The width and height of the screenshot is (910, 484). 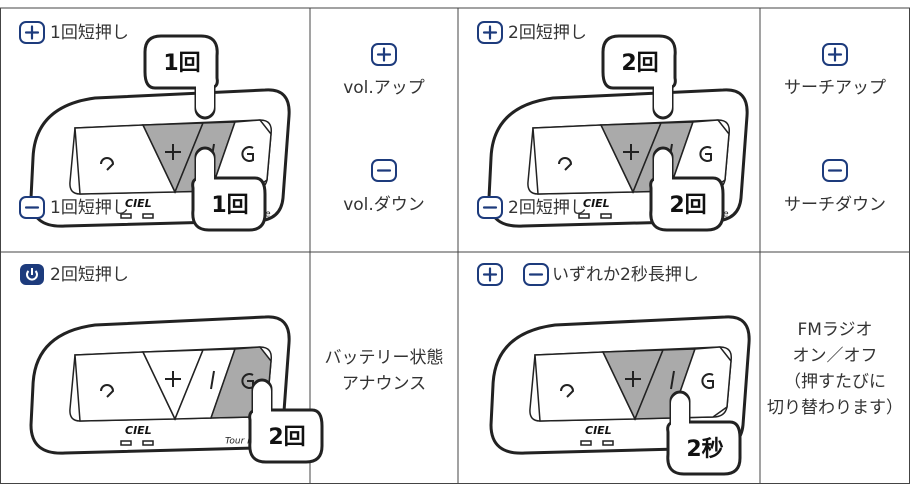 I want to click on action: オン／オフ, so click(x=835, y=356).